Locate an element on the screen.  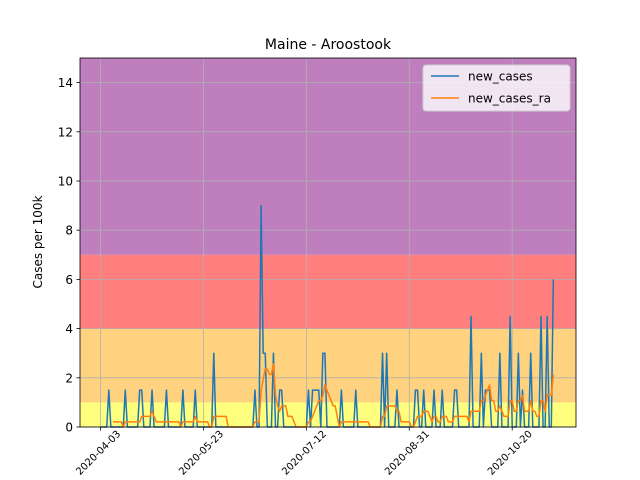
chart-title: Maine - Aroostook is located at coordinates (328, 45).